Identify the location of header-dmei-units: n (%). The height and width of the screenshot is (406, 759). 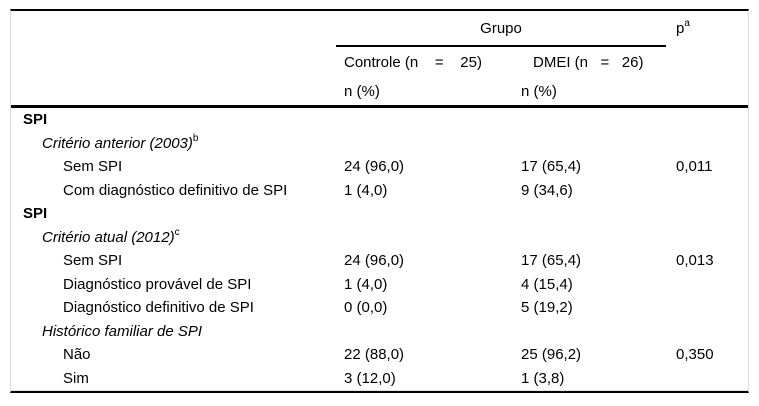
(539, 91).